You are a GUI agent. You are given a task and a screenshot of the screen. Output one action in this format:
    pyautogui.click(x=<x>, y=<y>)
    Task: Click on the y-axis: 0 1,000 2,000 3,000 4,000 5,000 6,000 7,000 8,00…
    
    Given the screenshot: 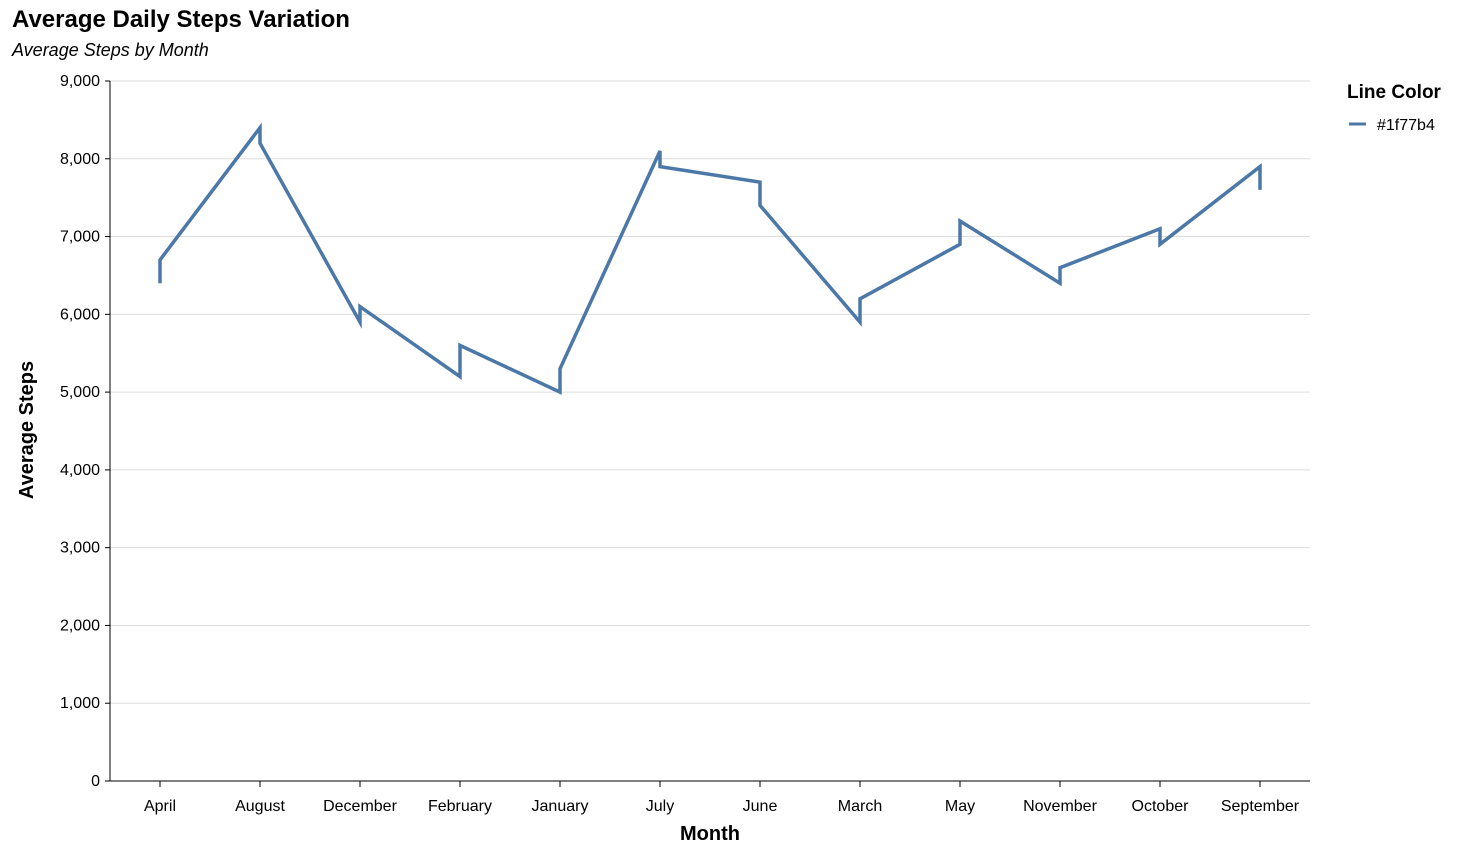 What is the action you would take?
    pyautogui.click(x=85, y=431)
    